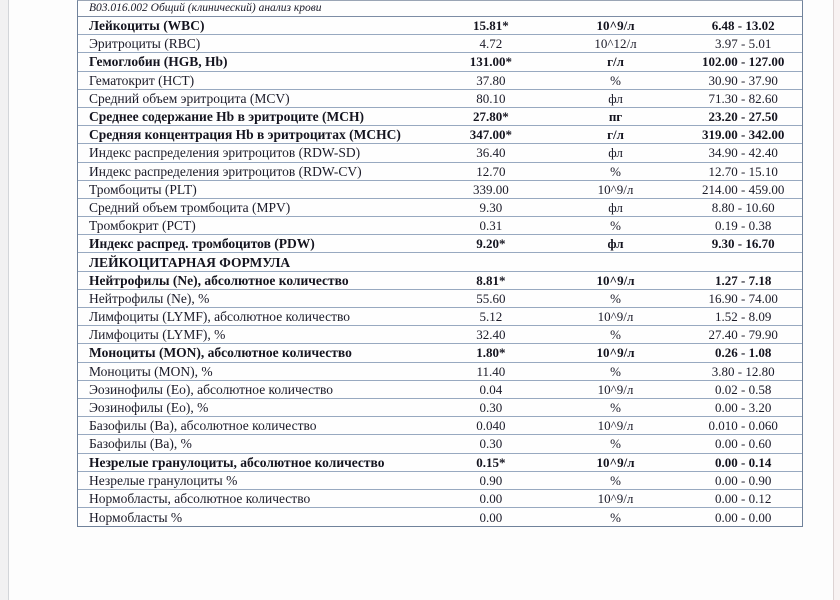 The image size is (840, 600). Describe the element at coordinates (743, 207) in the screenshot. I see `test-reference-range: 8.80 - 10.60` at that location.